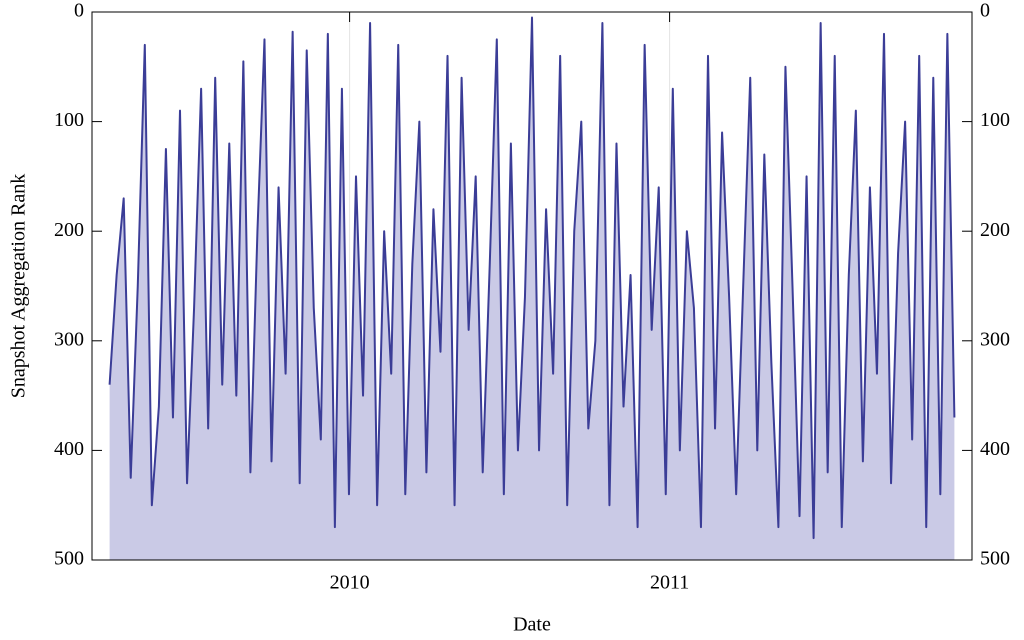 This screenshot has width=1024, height=640. What do you see at coordinates (69, 230) in the screenshot?
I see `y-tick-label: 200` at bounding box center [69, 230].